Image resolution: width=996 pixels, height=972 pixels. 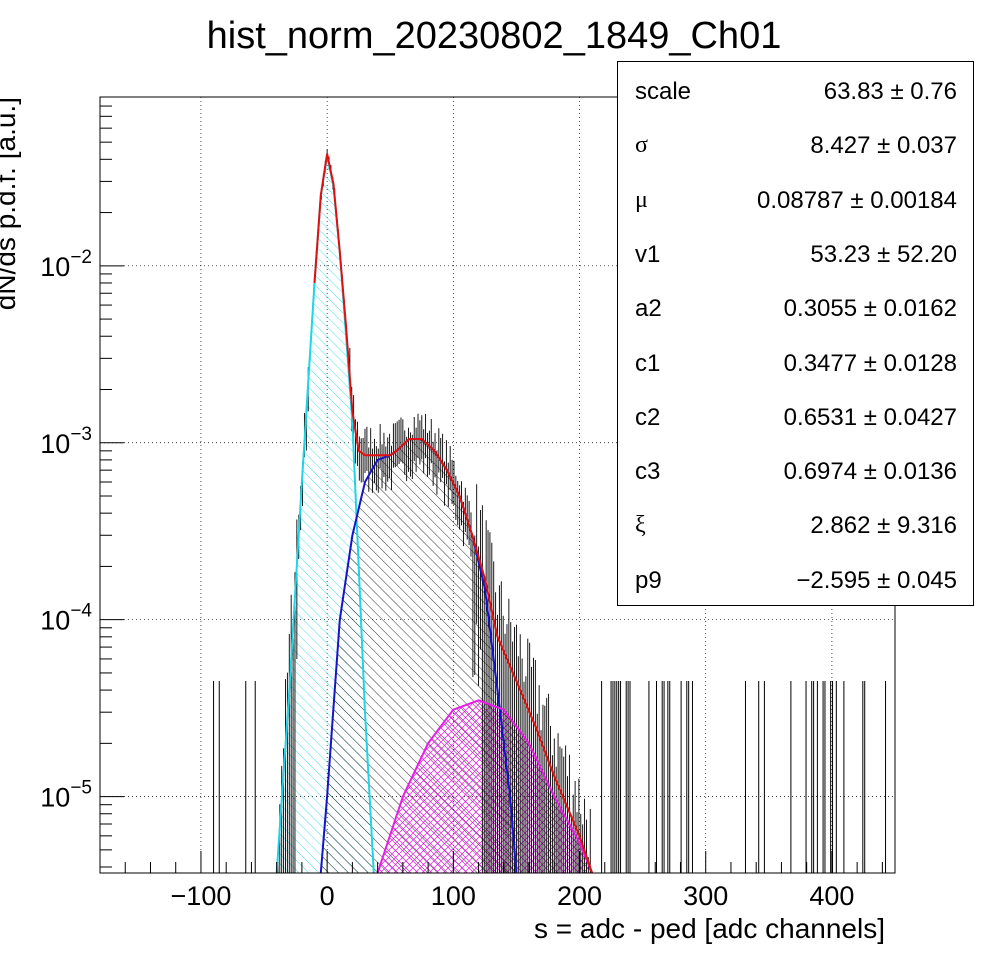 What do you see at coordinates (795, 254) in the screenshot?
I see `stat-row: v1 53.23 ± 52.20` at bounding box center [795, 254].